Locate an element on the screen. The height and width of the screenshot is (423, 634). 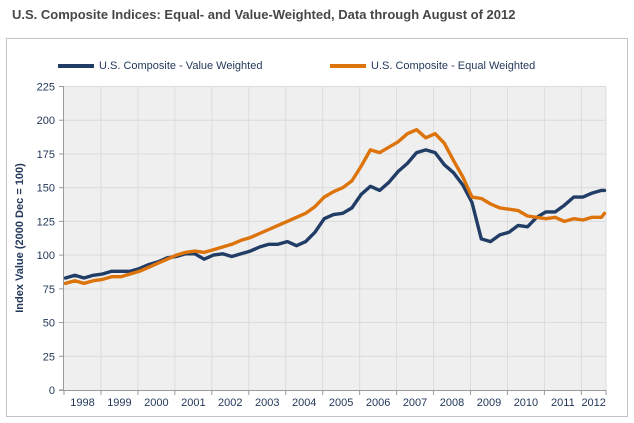
y-tick-label: 25 is located at coordinates (49, 357).